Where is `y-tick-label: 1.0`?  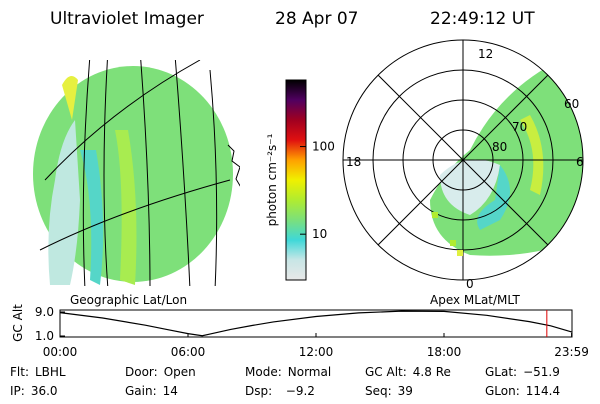 y-tick-label: 1.0 is located at coordinates (44, 336).